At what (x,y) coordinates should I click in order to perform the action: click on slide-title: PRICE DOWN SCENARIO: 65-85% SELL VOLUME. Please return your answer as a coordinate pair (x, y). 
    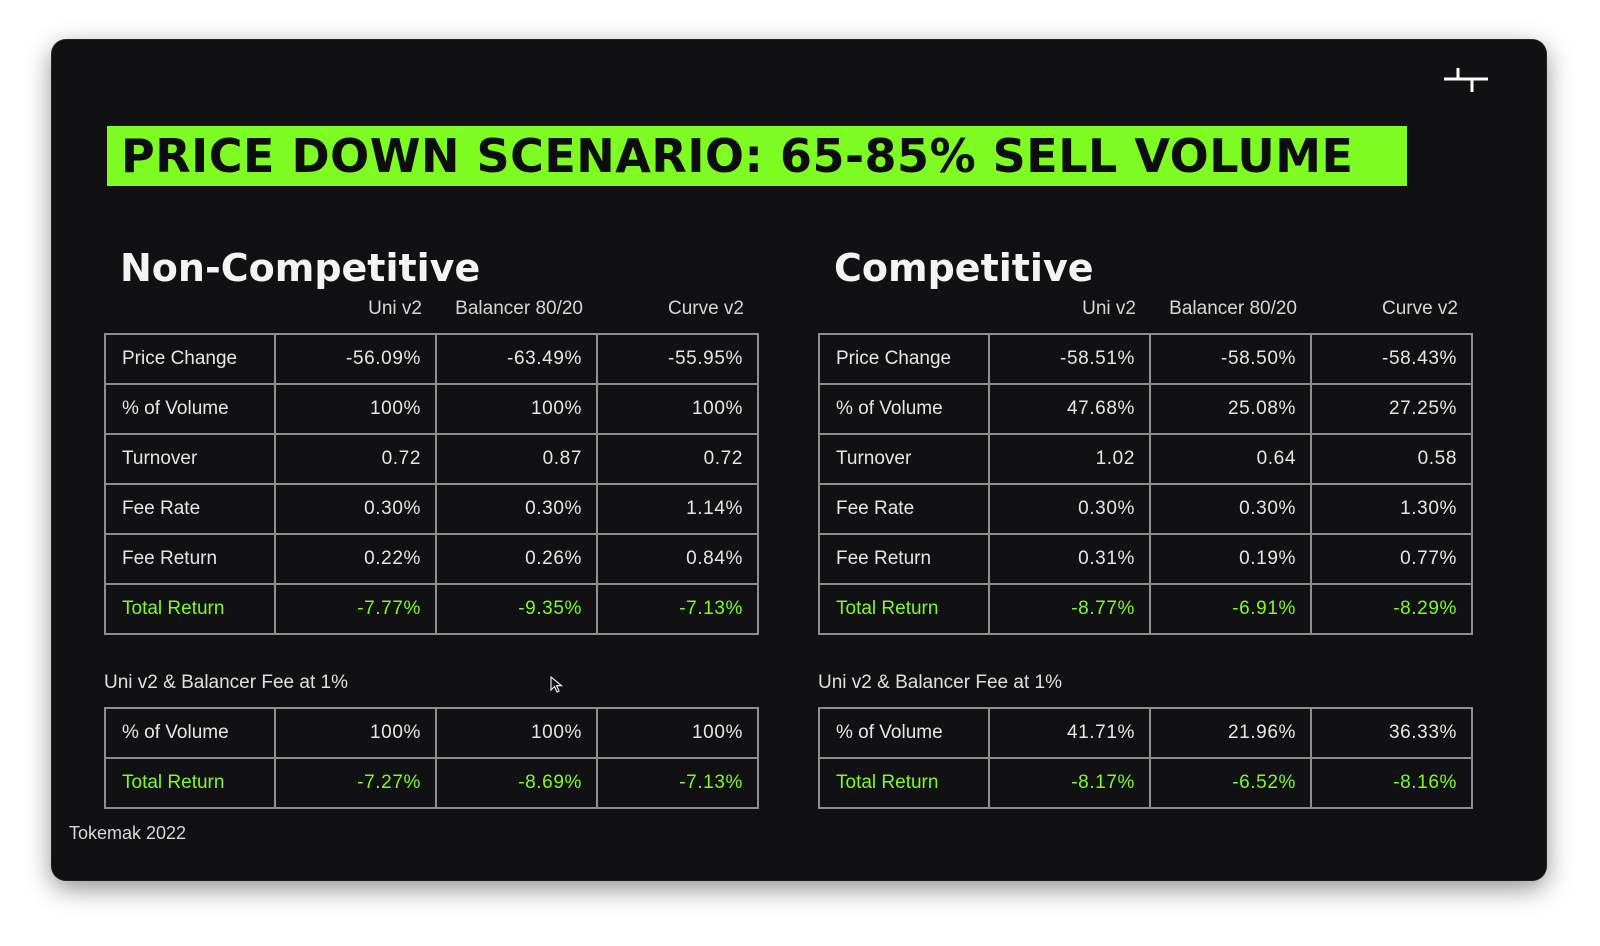
    Looking at the image, I should click on (737, 156).